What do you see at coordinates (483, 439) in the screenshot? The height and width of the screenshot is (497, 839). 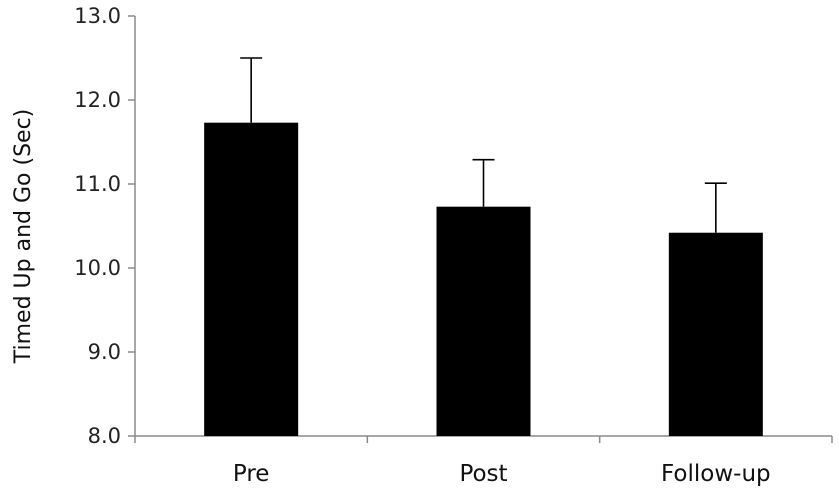 I see `x-axis` at bounding box center [483, 439].